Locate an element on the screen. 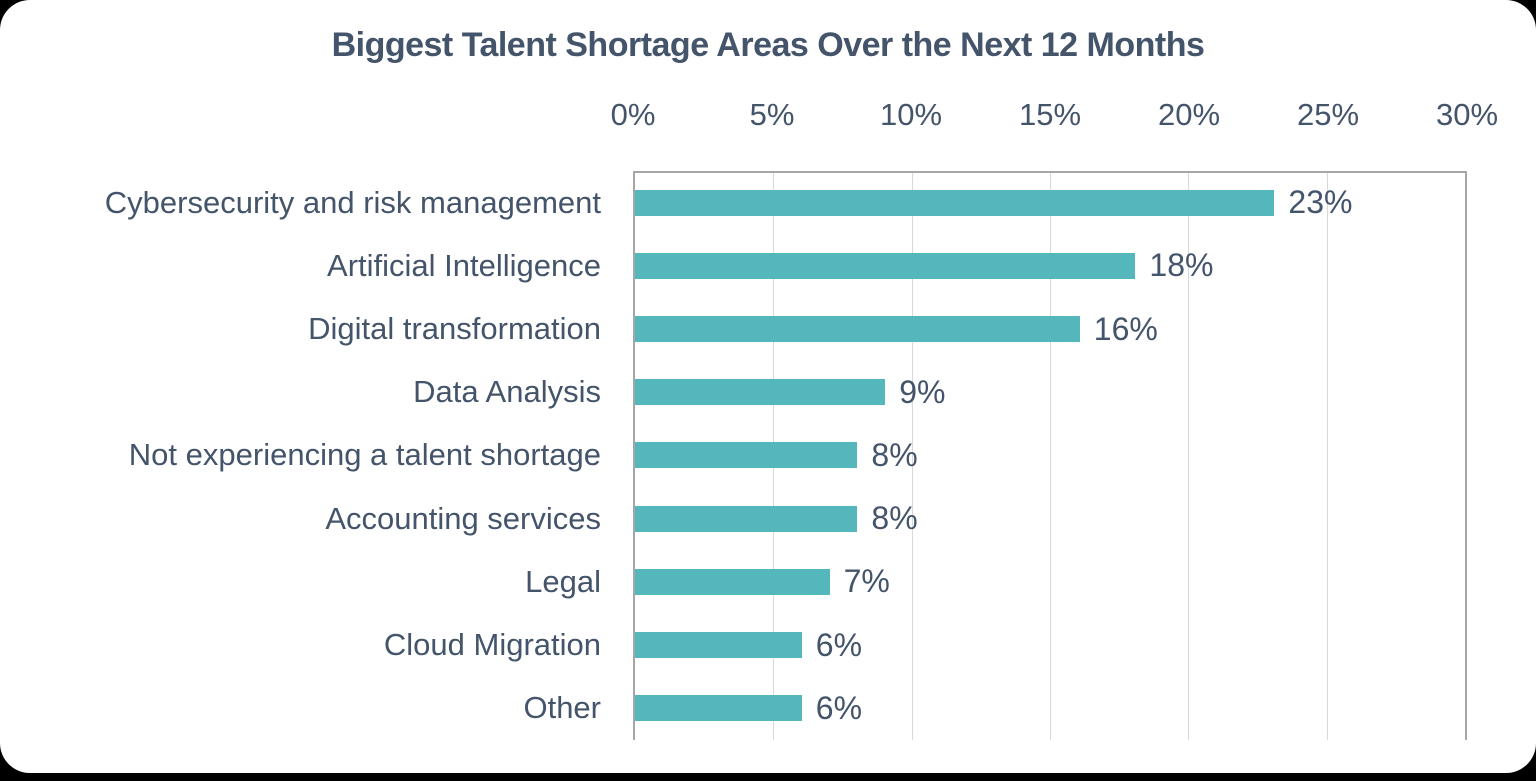 This screenshot has width=1536, height=781. category-label: Cybersecurity and risk management is located at coordinates (352, 202).